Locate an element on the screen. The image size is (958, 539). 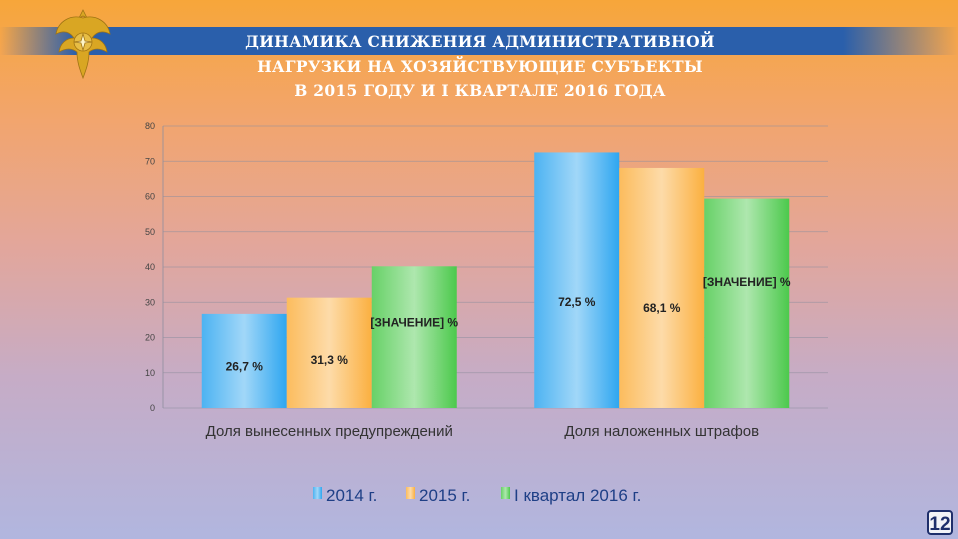
y-tick-label: 20 is located at coordinates (150, 338).